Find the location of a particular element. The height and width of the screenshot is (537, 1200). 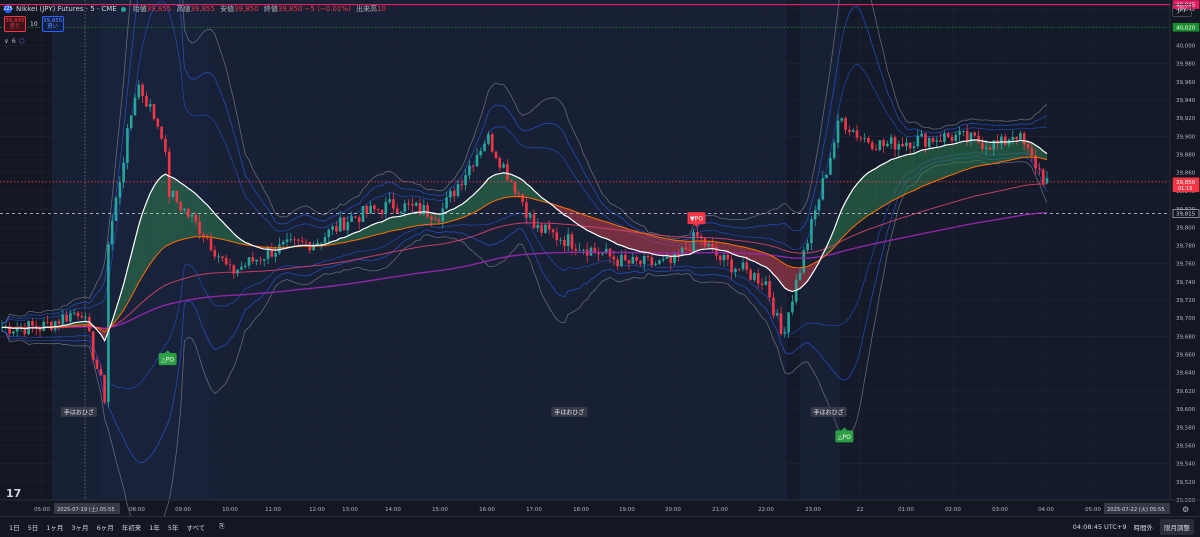

indicator-count: 6 is located at coordinates (14, 41).